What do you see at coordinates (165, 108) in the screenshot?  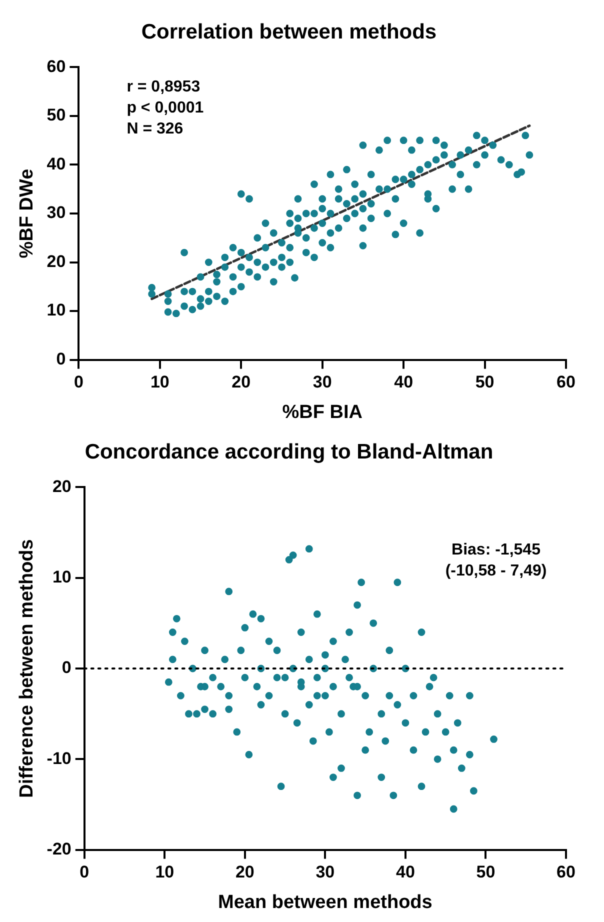 I see `annotation: p < 0,0001` at bounding box center [165, 108].